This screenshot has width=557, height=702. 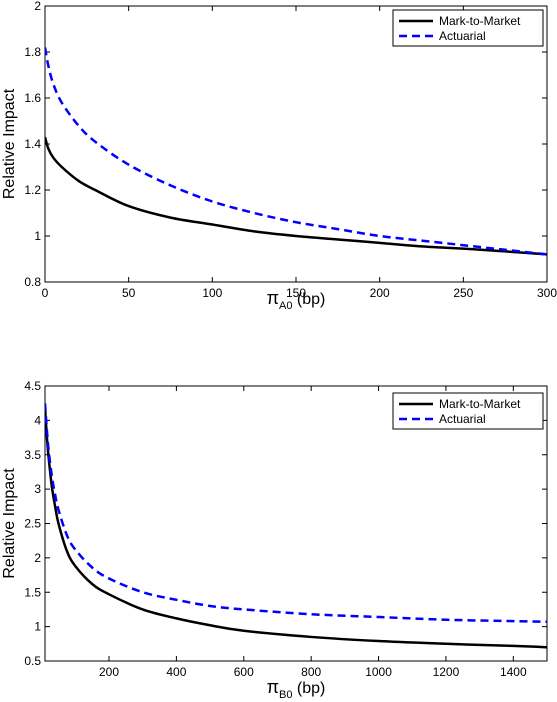 I want to click on y-tick-label: 4.5, so click(x=32, y=386).